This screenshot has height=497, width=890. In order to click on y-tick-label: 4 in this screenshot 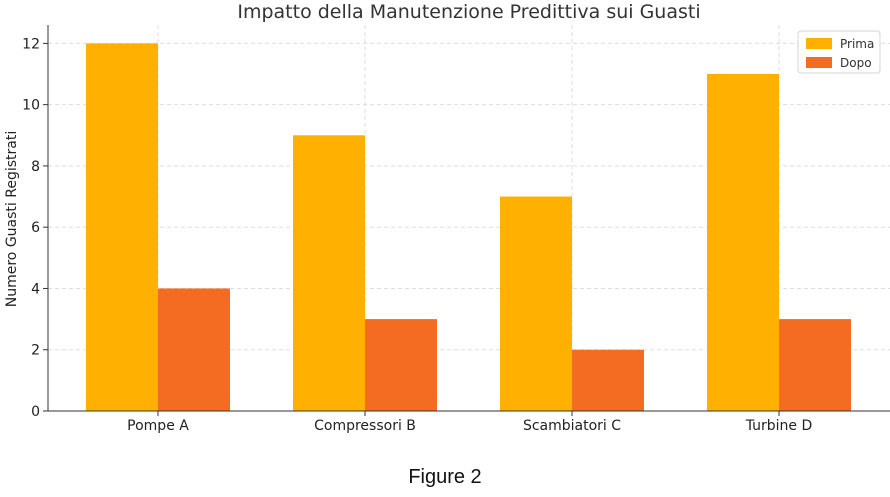, I will do `click(35, 289)`.